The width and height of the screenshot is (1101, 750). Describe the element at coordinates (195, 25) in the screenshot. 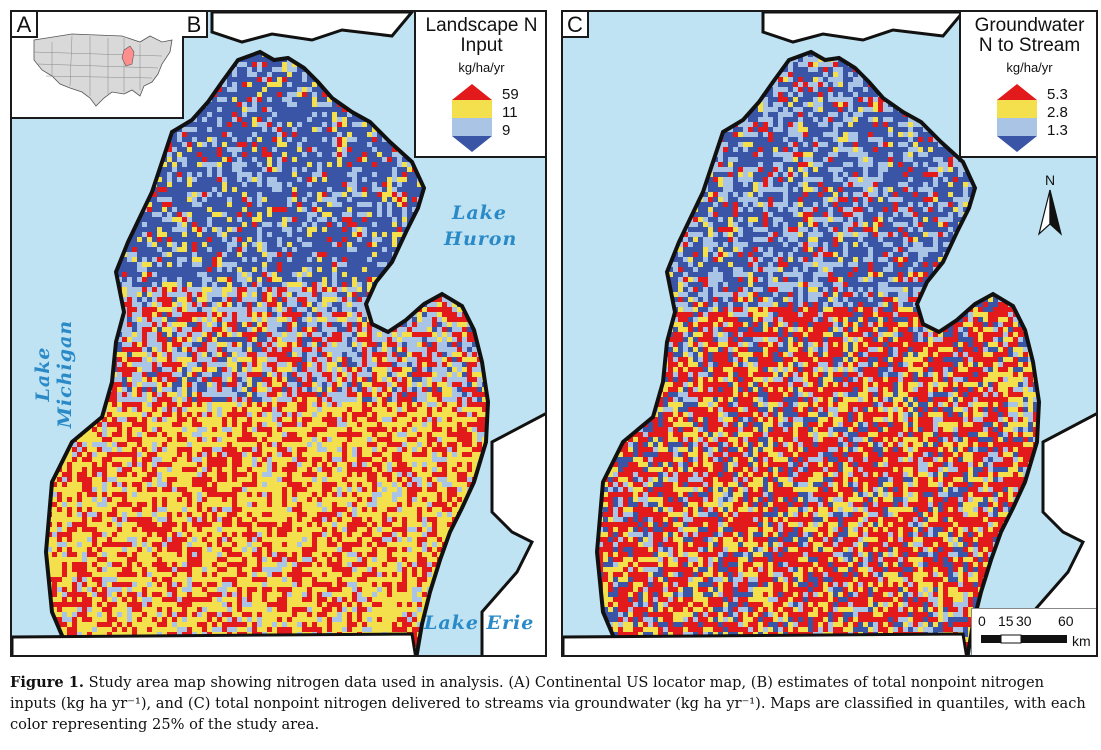

I see `panel-label-b: B` at that location.